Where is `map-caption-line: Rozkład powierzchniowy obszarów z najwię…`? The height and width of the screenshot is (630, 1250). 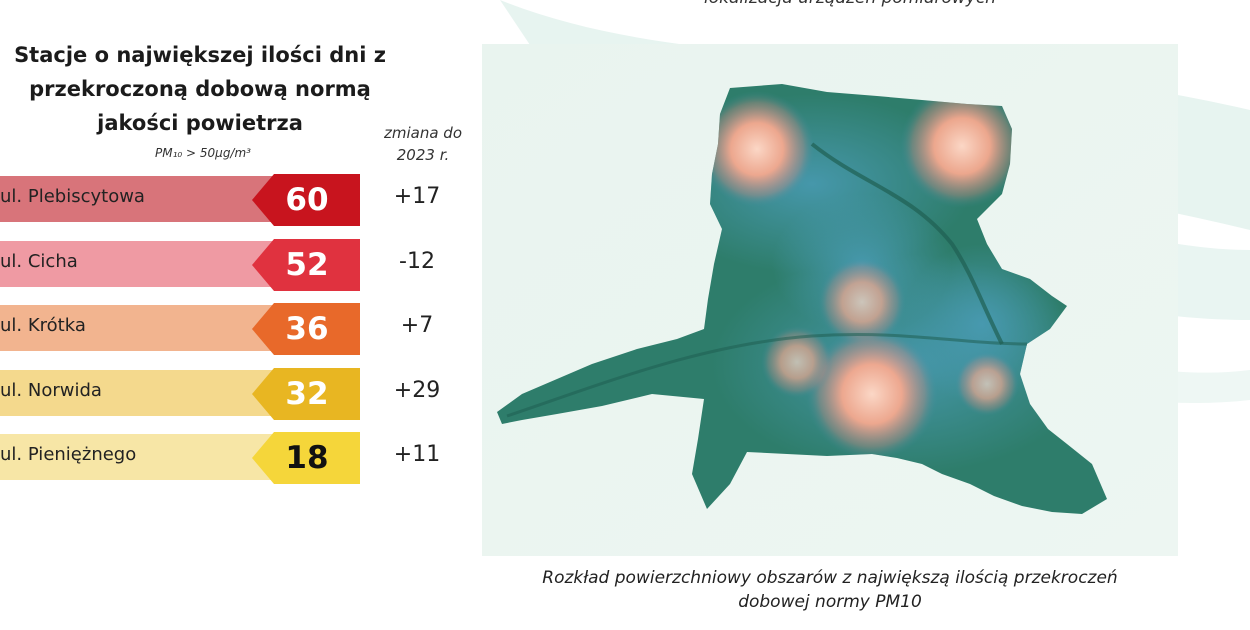 map-caption-line: Rozkład powierzchniowy obszarów z najwię… is located at coordinates (830, 578).